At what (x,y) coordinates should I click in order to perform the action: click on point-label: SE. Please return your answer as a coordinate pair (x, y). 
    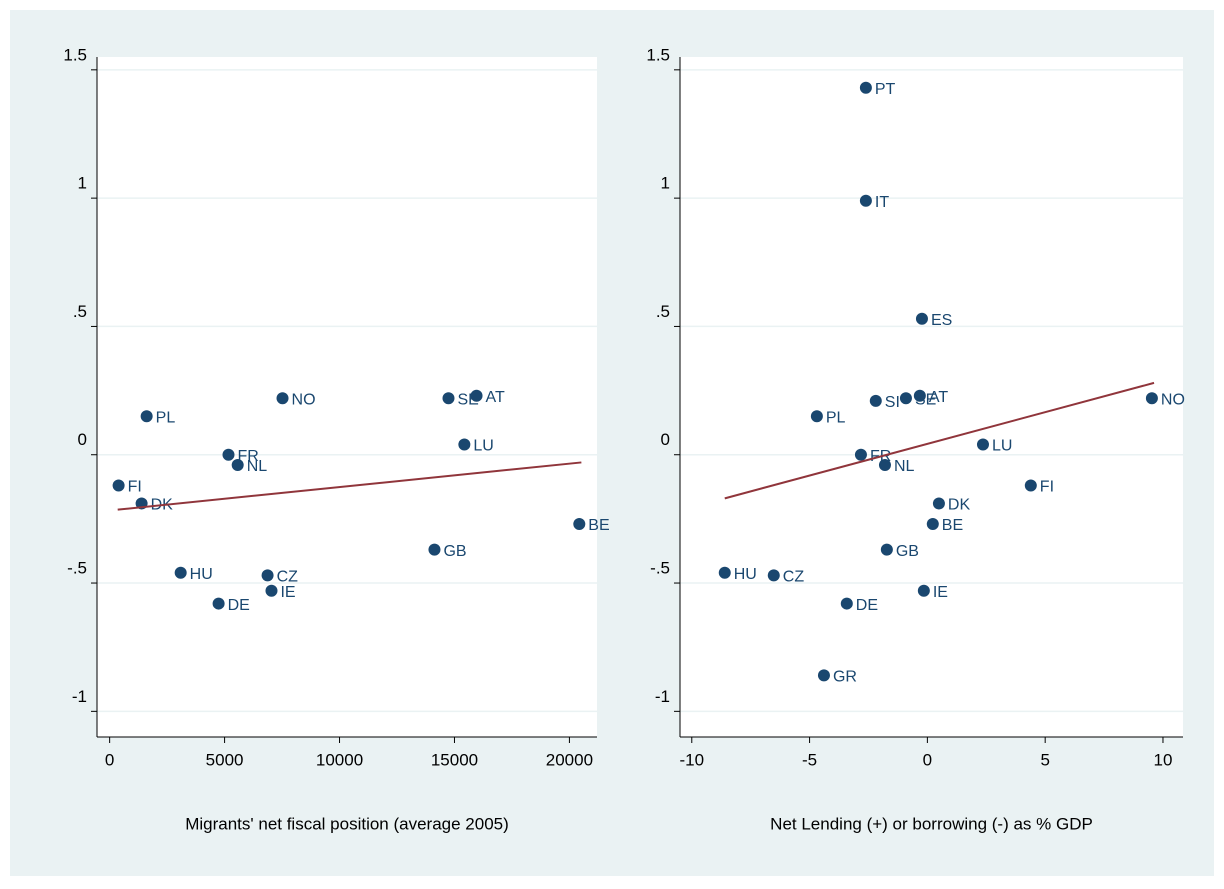
    Looking at the image, I should click on (925, 400).